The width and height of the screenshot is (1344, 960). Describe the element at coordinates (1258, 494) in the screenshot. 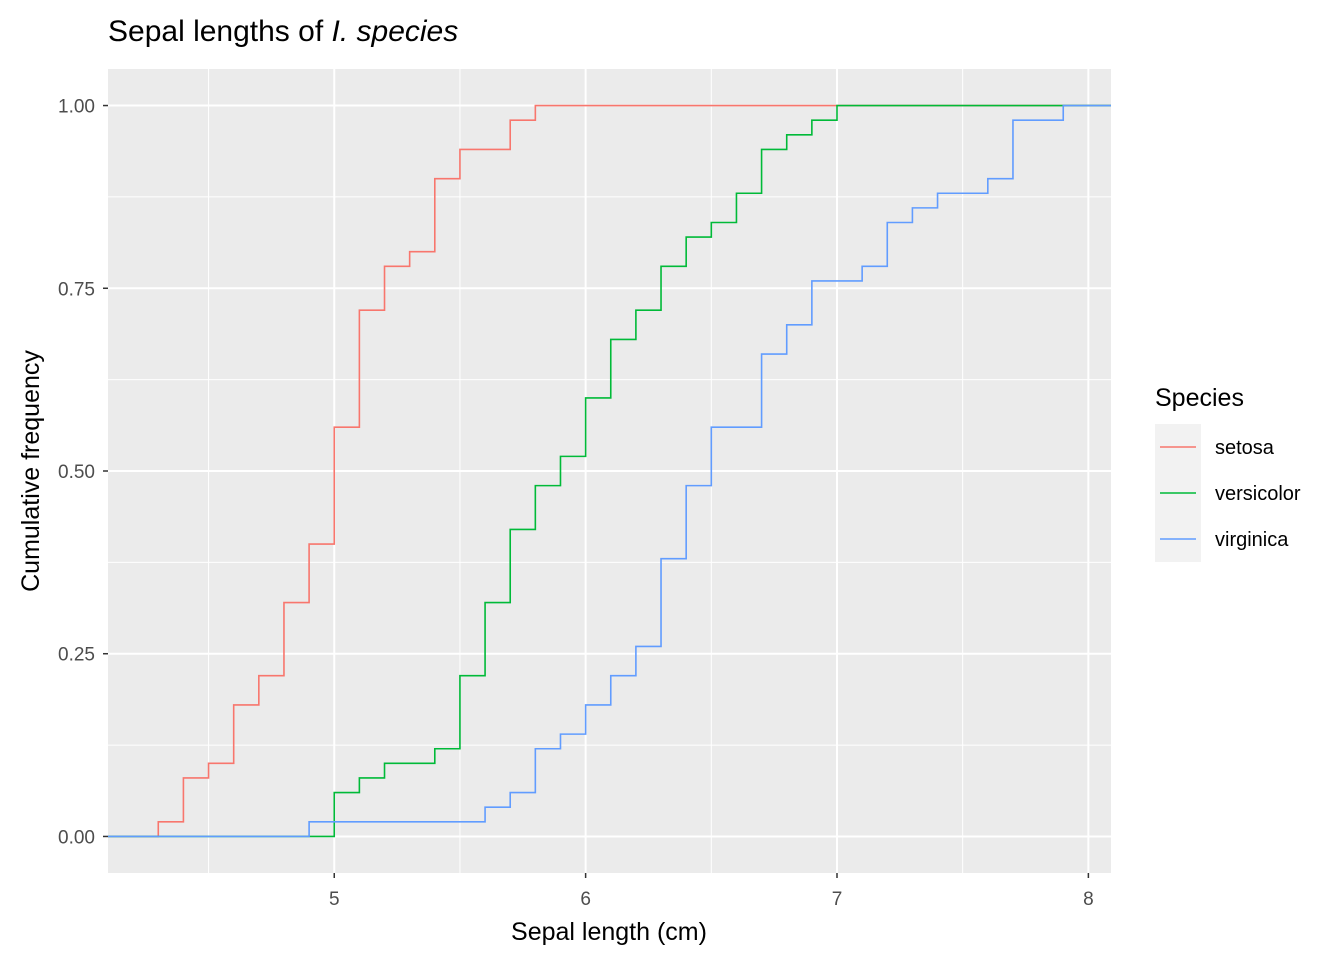

I see `legend-label-versicolor: versicolor` at that location.